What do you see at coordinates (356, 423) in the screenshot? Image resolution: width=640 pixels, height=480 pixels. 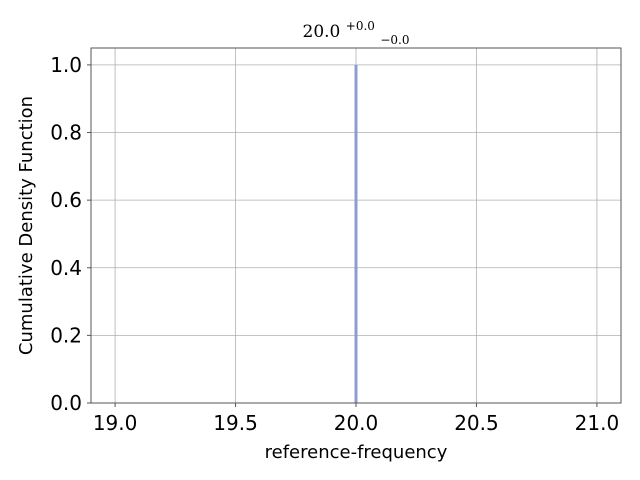 I see `x-tick-label: 20.0` at bounding box center [356, 423].